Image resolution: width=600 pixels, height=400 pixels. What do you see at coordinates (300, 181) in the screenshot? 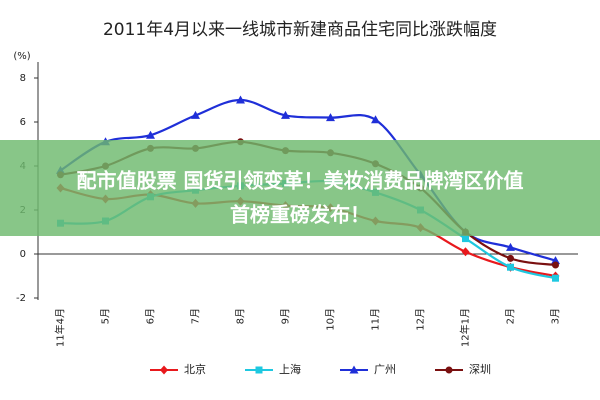
I see `banner-text: 配市值股票 国货引领变革！美妆消费品牌湾区价值` at bounding box center [300, 181].